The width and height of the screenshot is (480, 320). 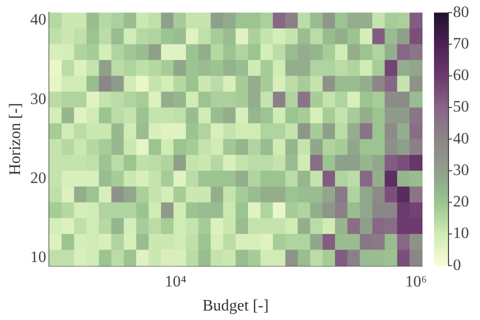 What do you see at coordinates (461, 233) in the screenshot?
I see `color-bar-label: 10` at bounding box center [461, 233].